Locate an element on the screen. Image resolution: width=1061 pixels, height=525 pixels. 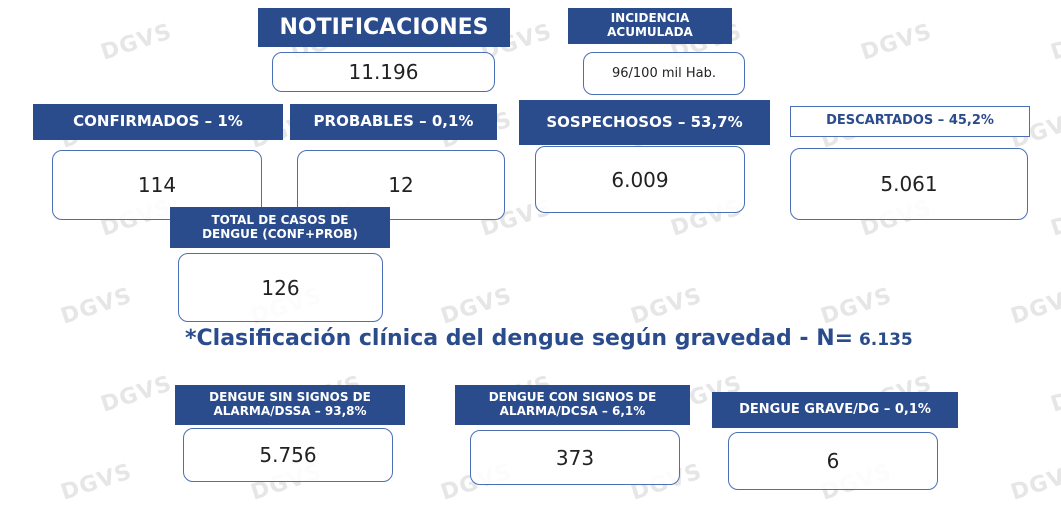
header-line: CONFIRMADOS – 1% is located at coordinates (158, 121).